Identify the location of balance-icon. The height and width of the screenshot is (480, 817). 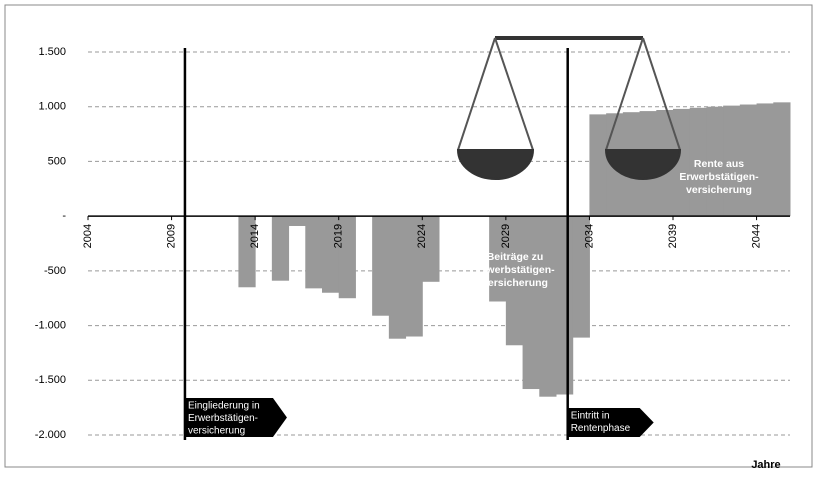
(569, 108).